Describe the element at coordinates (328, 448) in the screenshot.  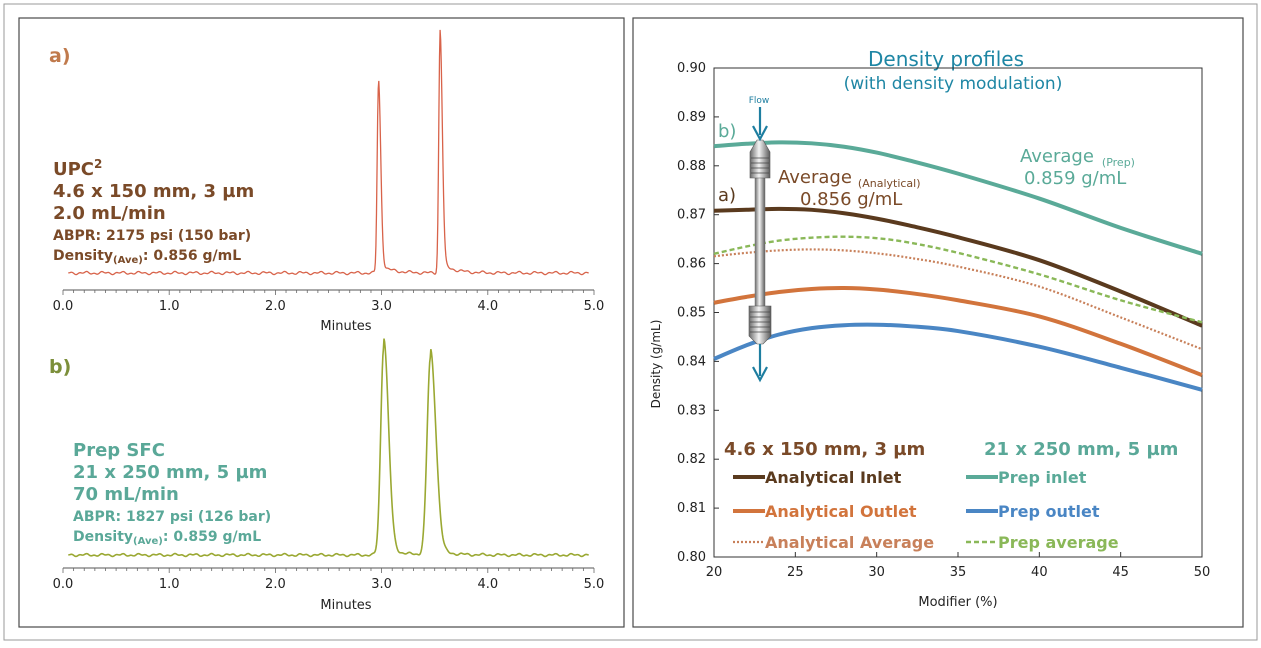
I see `trace-b` at that location.